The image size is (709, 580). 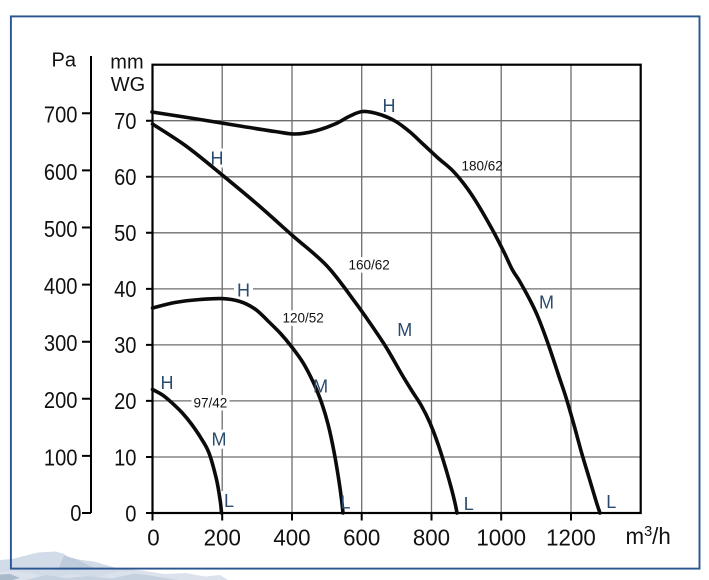 What do you see at coordinates (571, 537) in the screenshot?
I see `svg-text: 1200` at bounding box center [571, 537].